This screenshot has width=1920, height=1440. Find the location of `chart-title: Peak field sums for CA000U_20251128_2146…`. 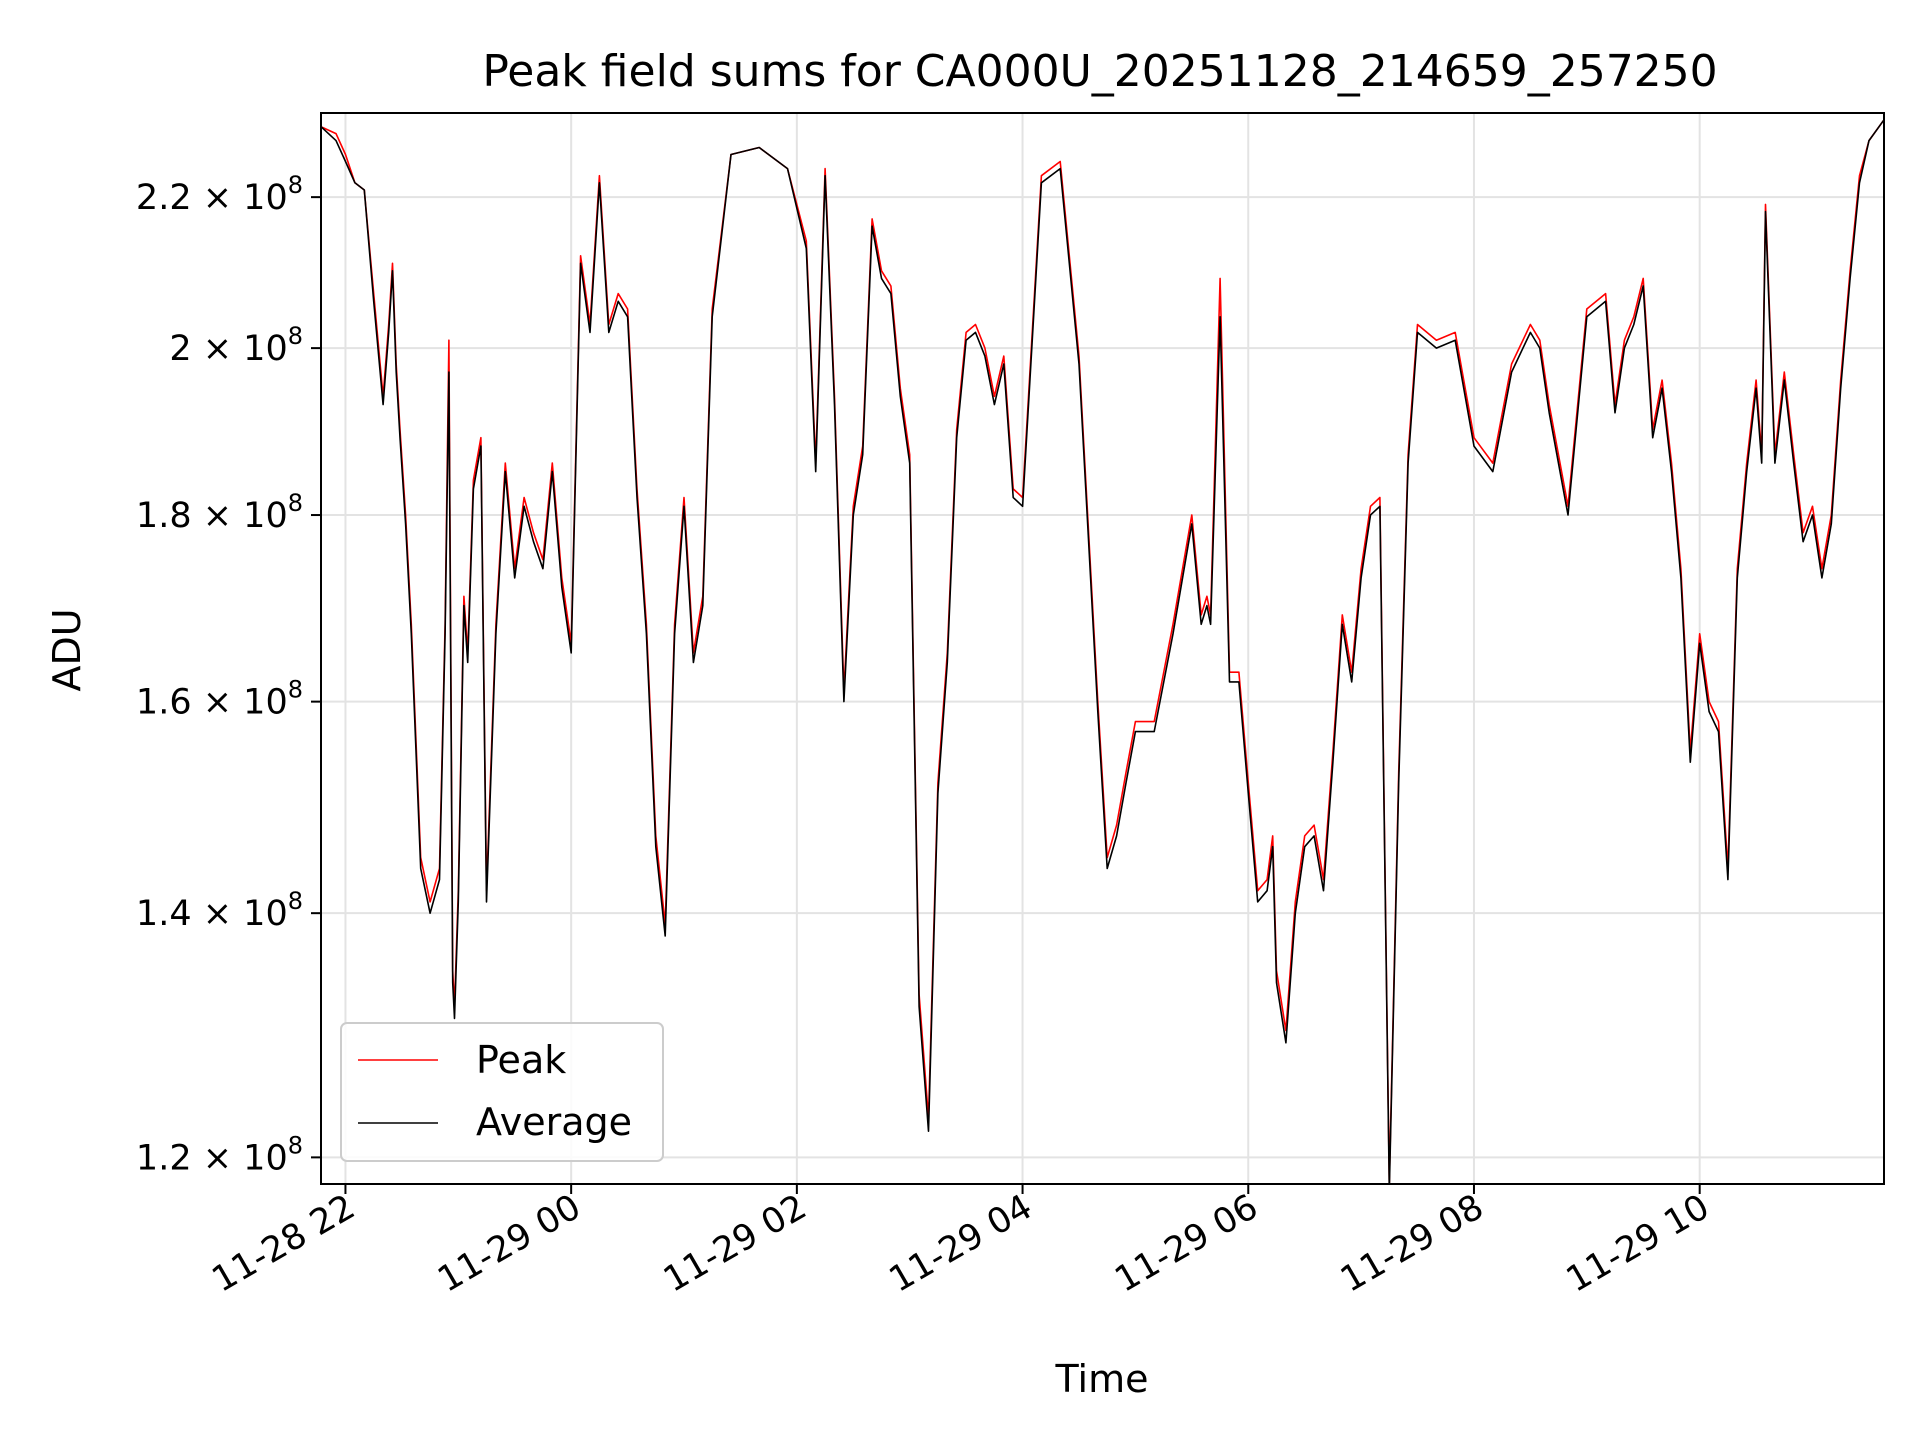

chart-title: Peak field sums for CA000U_20251128_2146… is located at coordinates (1099, 71).